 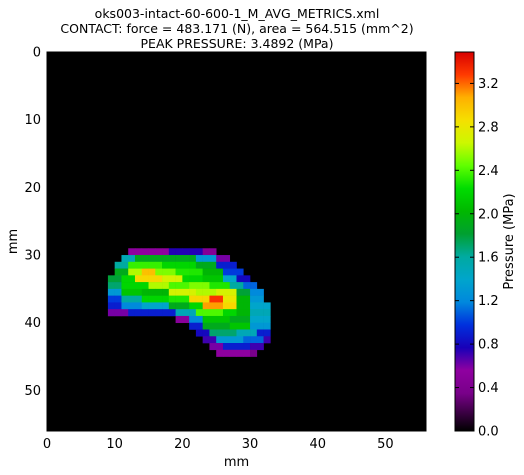 I want to click on y-tick-label: 10, so click(x=32, y=120).